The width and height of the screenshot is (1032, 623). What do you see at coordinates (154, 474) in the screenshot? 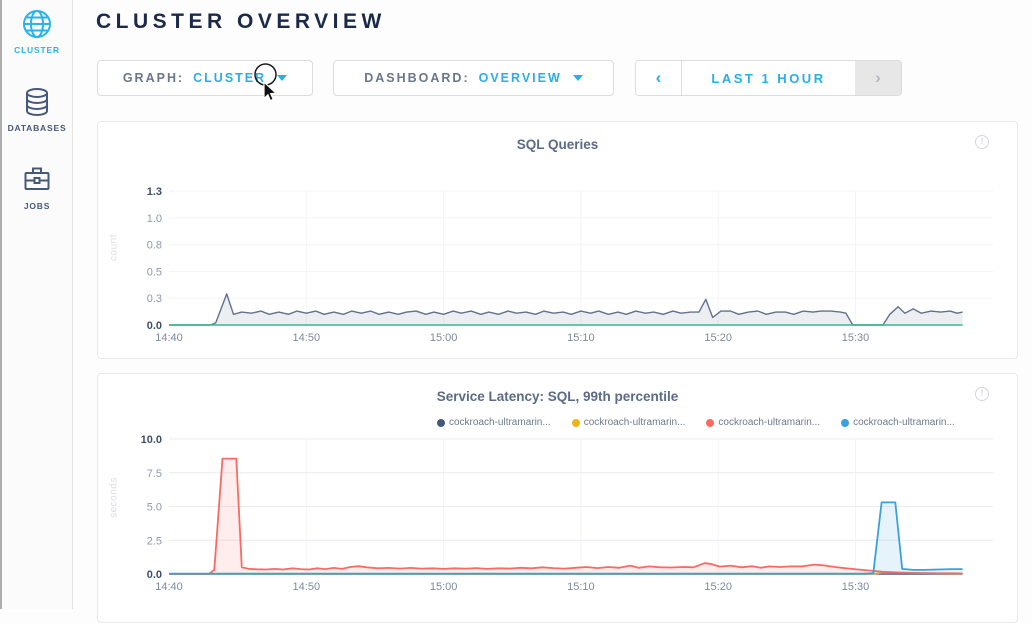
I see `svg-text: 7.5` at bounding box center [154, 474].